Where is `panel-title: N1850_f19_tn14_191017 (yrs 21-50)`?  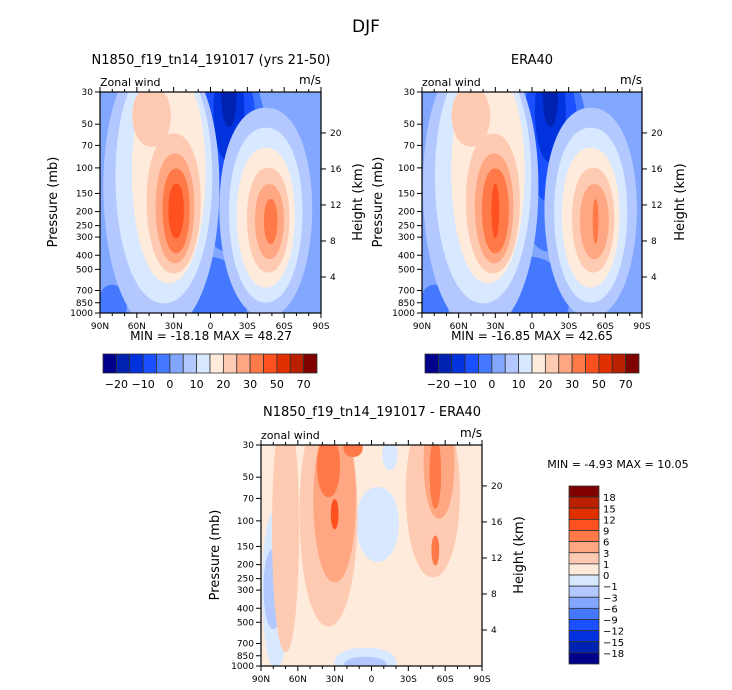 panel-title: N1850_f19_tn14_191017 (yrs 21-50) is located at coordinates (211, 60).